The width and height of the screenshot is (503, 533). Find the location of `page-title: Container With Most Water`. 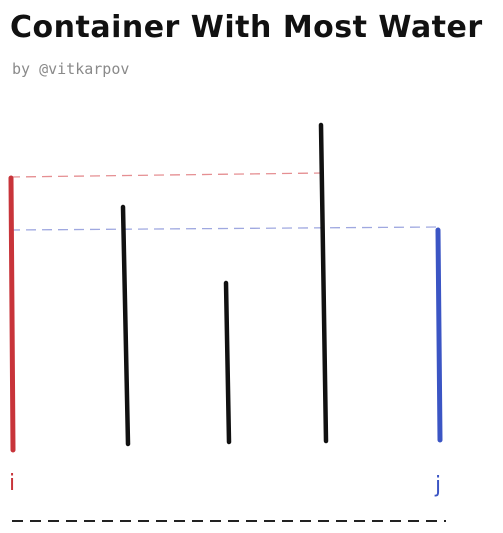

page-title: Container With Most Water is located at coordinates (246, 27).